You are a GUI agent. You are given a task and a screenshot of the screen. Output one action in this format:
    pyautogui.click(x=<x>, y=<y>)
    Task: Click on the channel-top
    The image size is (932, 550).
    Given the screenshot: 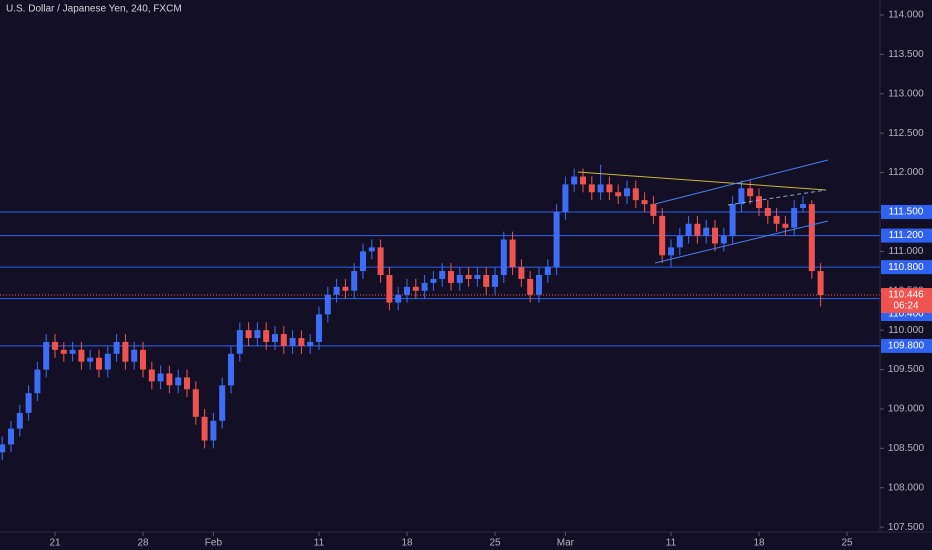 What is the action you would take?
    pyautogui.click(x=741, y=182)
    